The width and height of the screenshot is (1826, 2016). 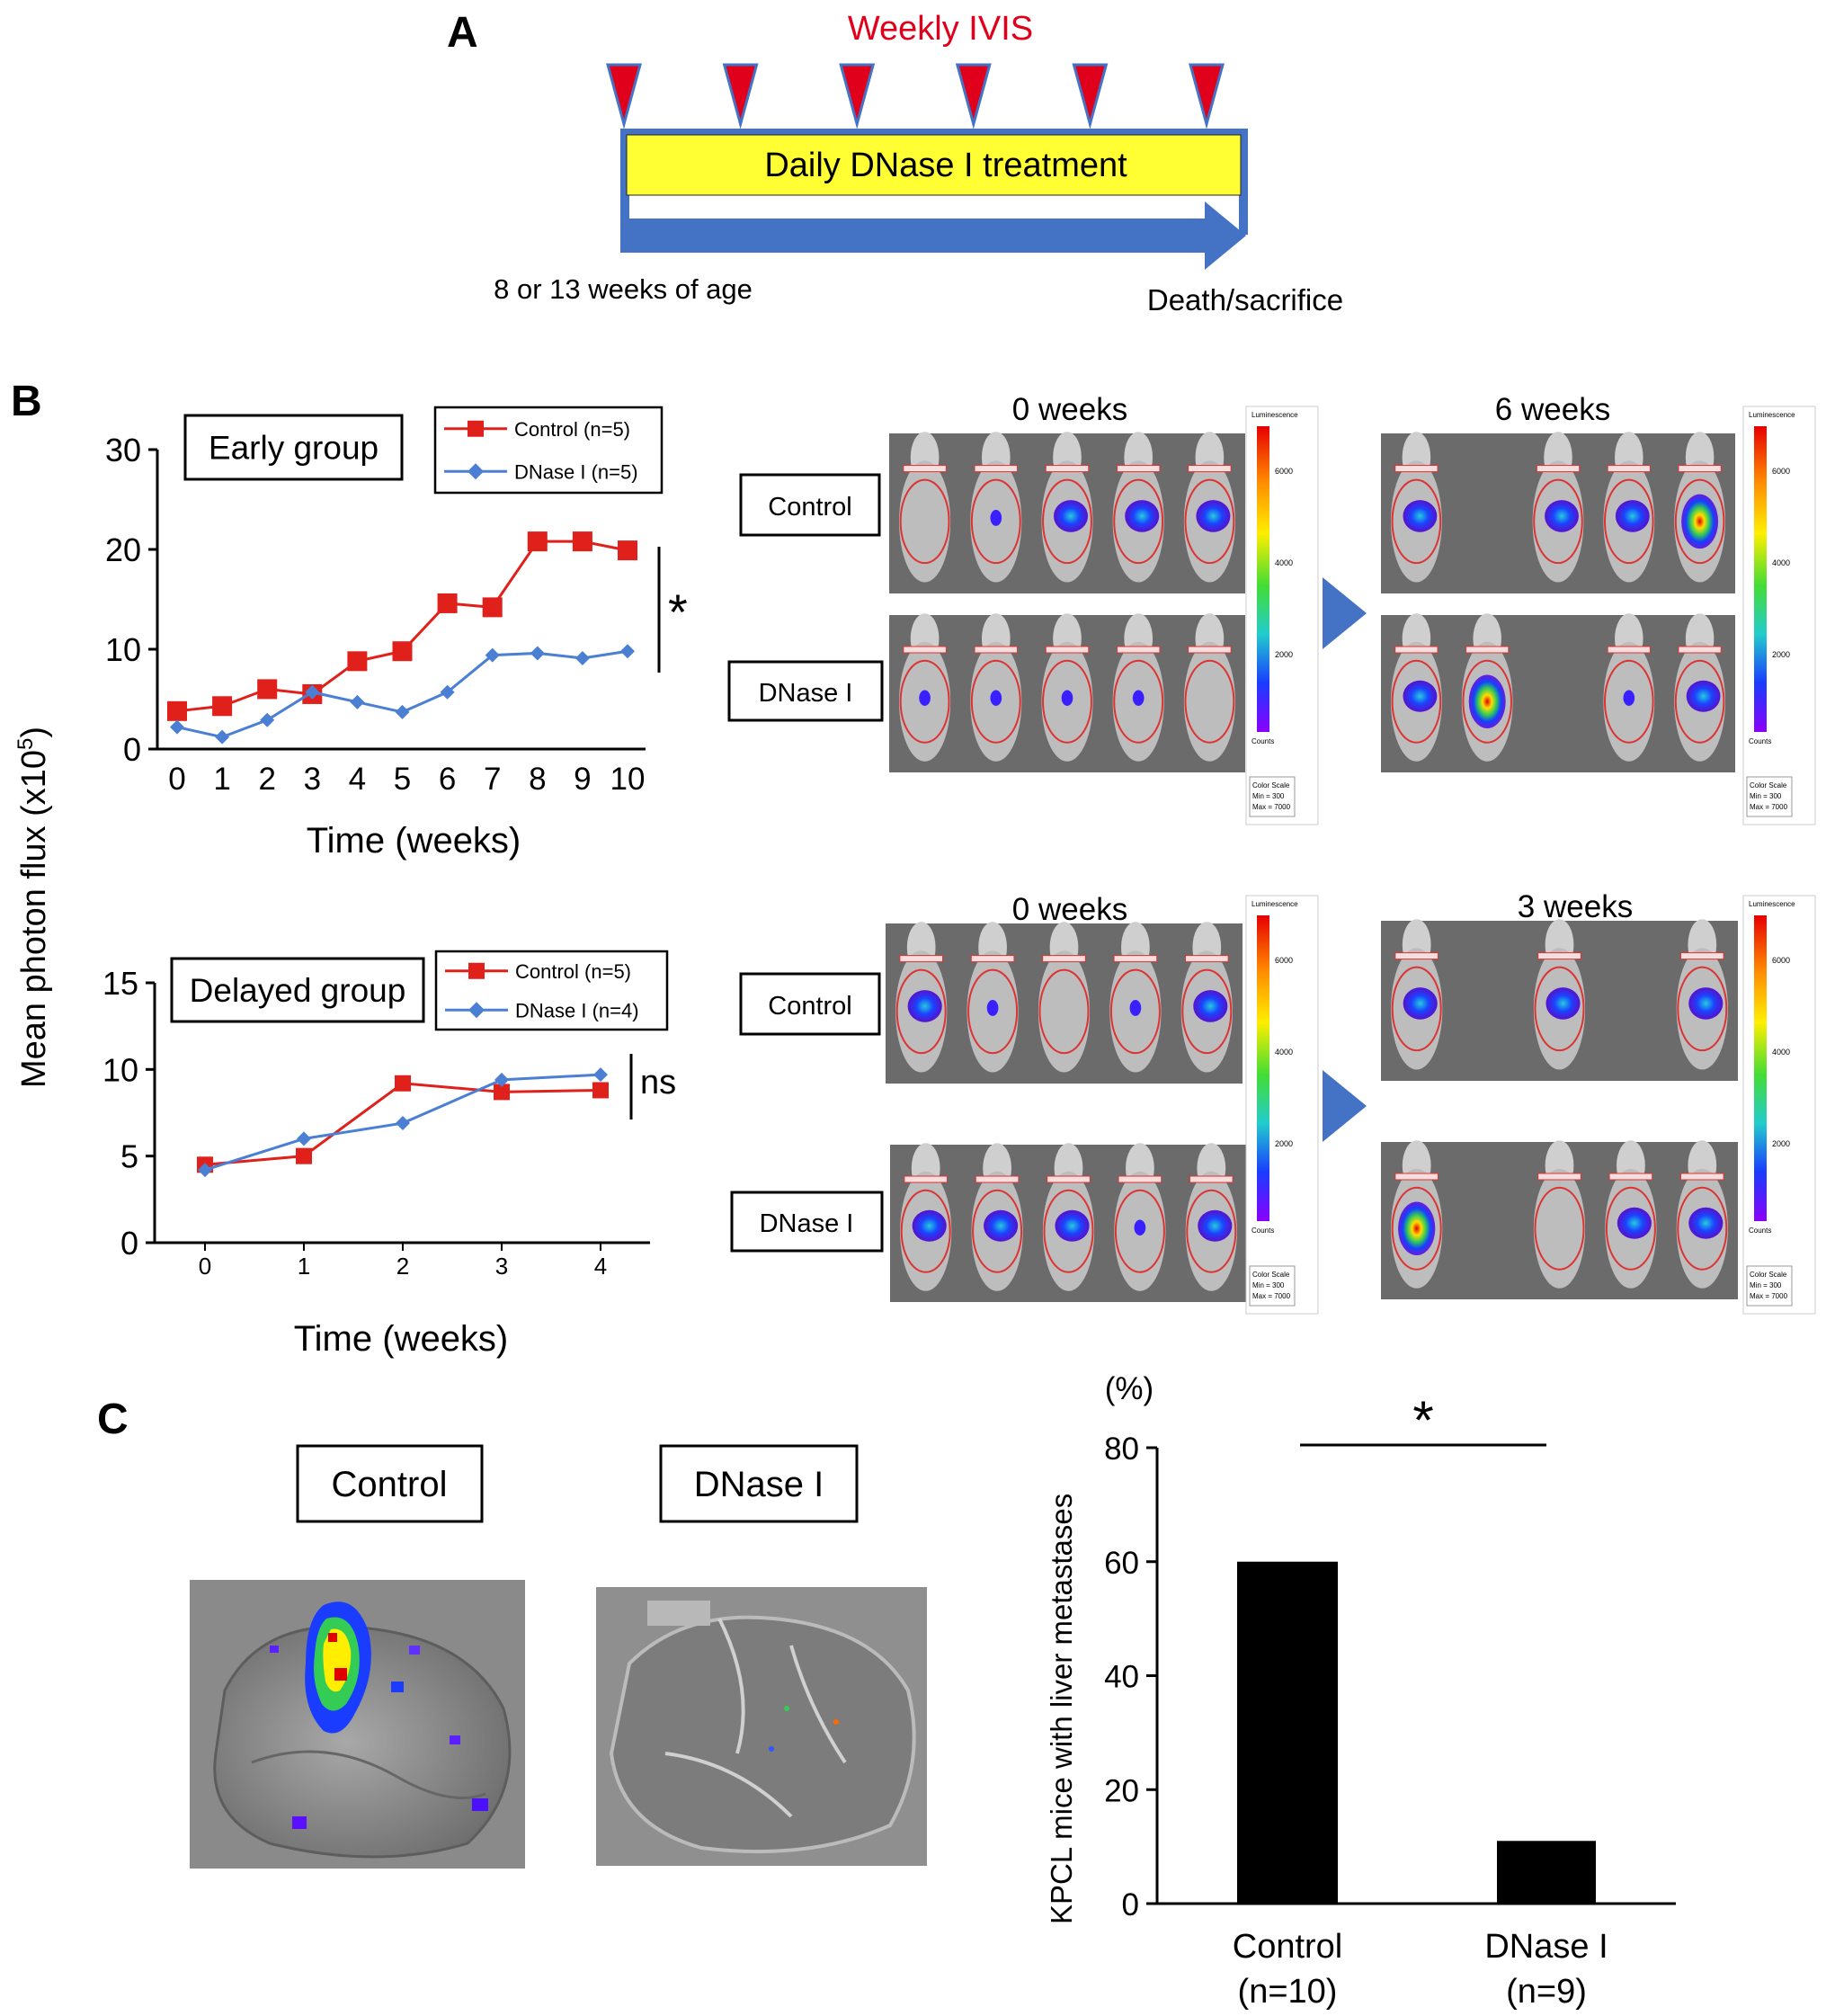 I want to click on x-category-label: DNase I, so click(x=1546, y=1947).